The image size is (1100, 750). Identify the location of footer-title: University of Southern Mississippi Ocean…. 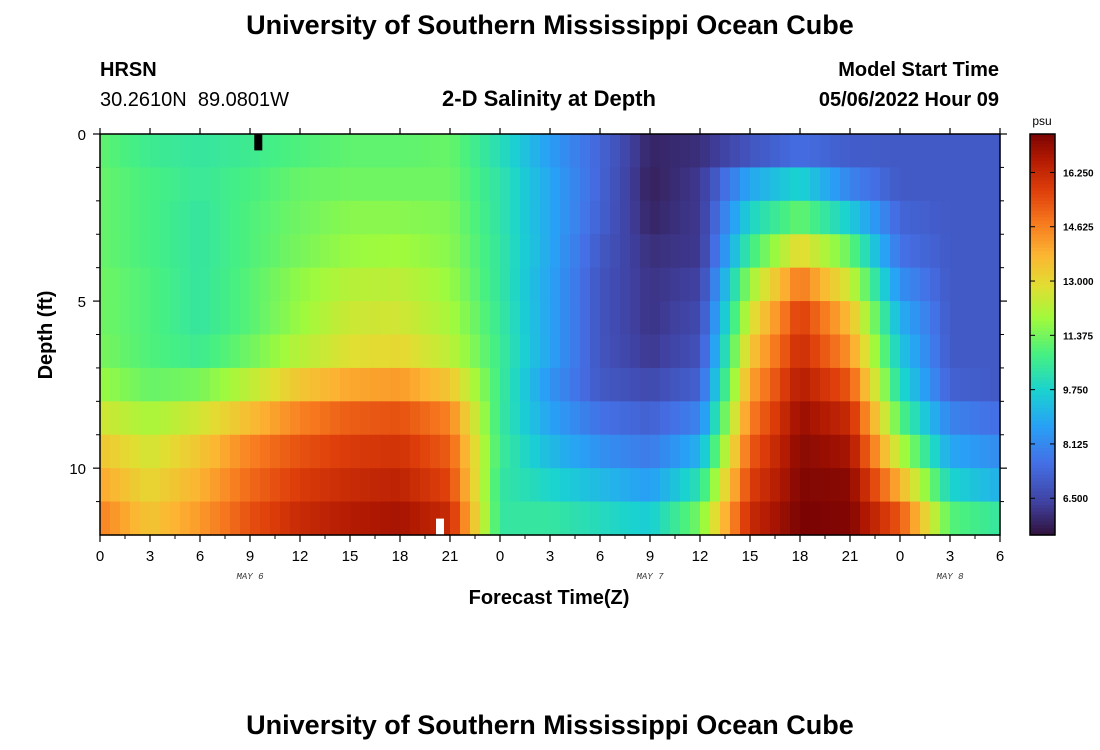
(550, 725).